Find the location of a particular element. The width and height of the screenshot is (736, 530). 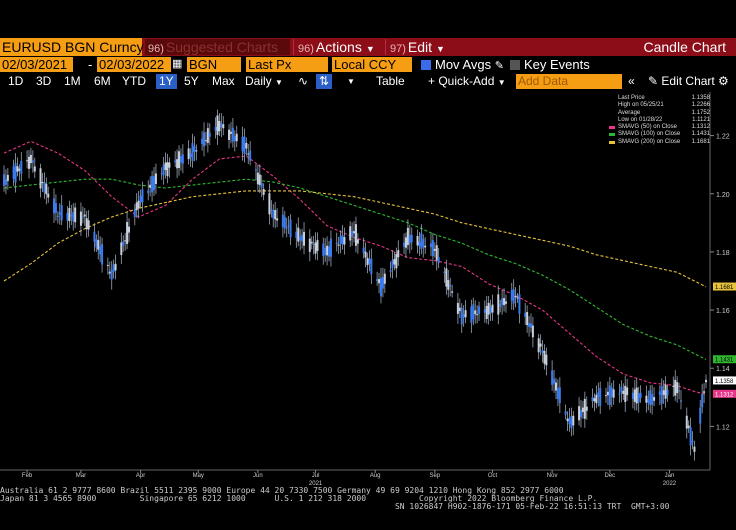

table-button: Table is located at coordinates (390, 81).